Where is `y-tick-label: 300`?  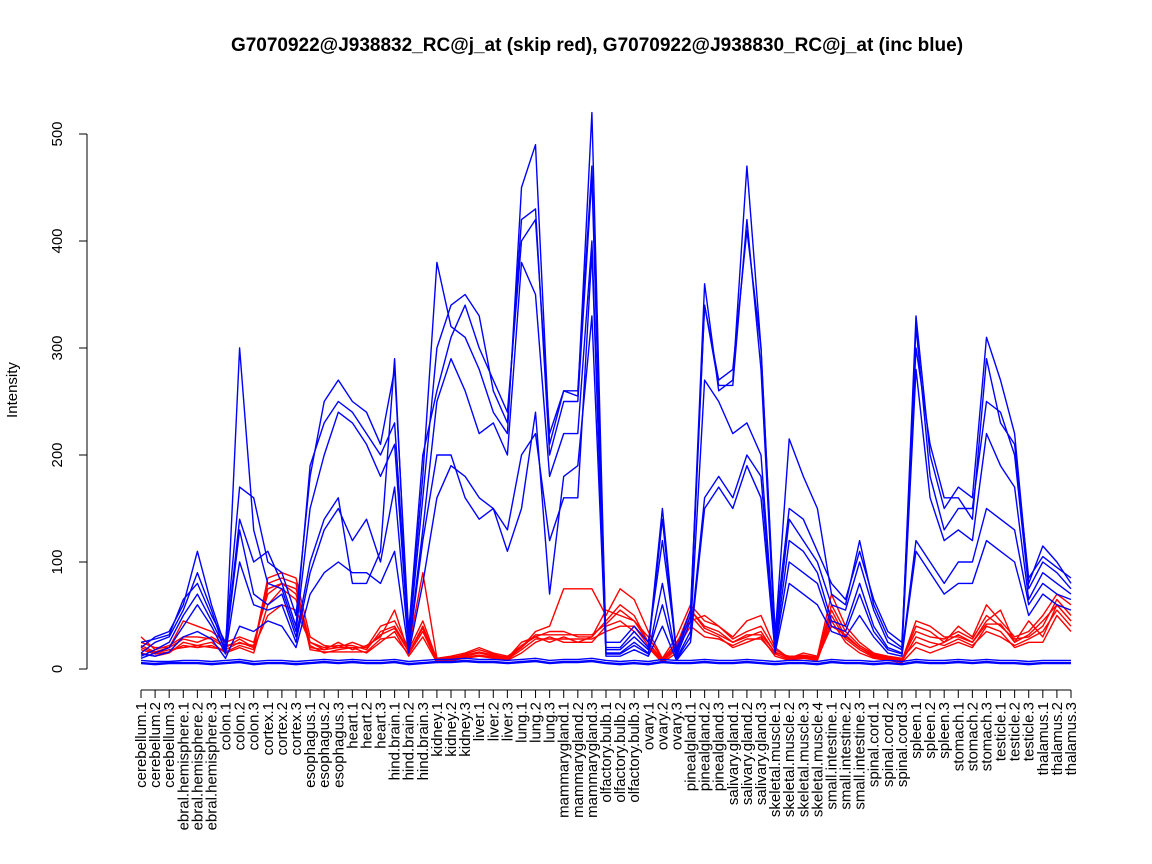
y-tick-label: 300 is located at coordinates (57, 347).